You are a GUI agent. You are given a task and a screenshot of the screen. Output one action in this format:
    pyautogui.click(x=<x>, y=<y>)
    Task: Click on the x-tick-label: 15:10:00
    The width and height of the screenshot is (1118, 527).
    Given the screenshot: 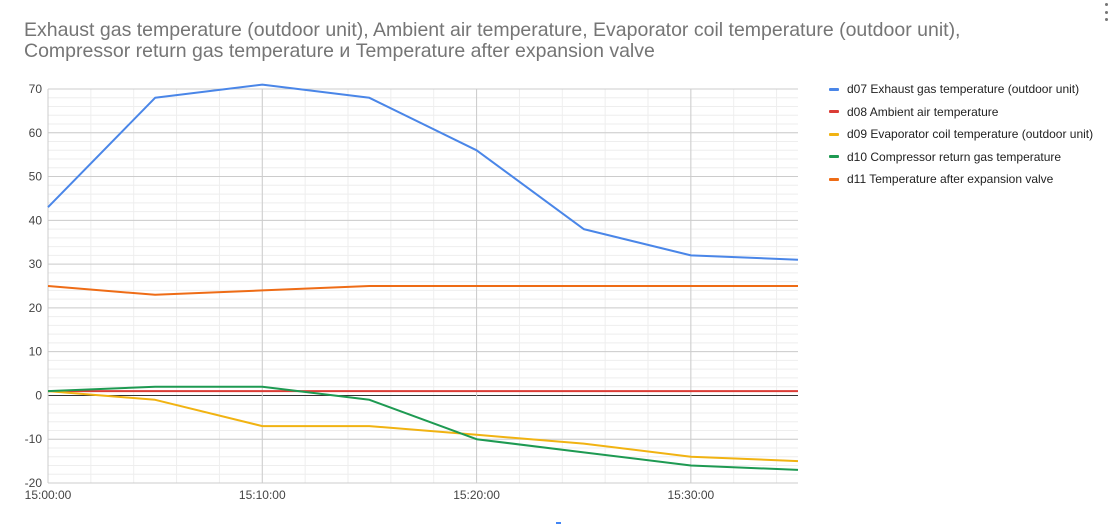 What is the action you would take?
    pyautogui.click(x=262, y=495)
    